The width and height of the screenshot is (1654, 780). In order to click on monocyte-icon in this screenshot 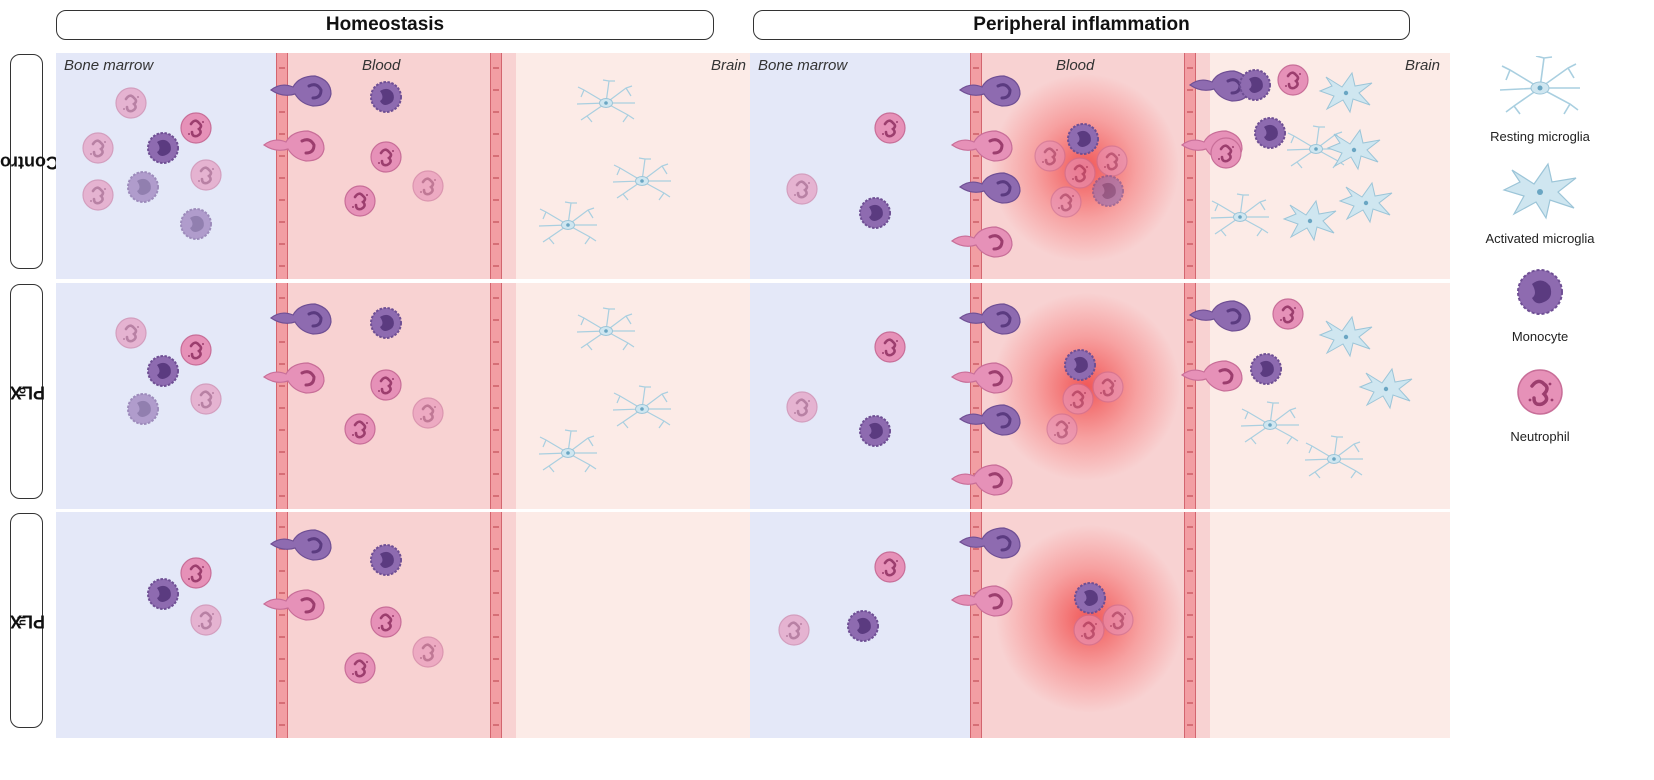, I will do `click(1540, 292)`.